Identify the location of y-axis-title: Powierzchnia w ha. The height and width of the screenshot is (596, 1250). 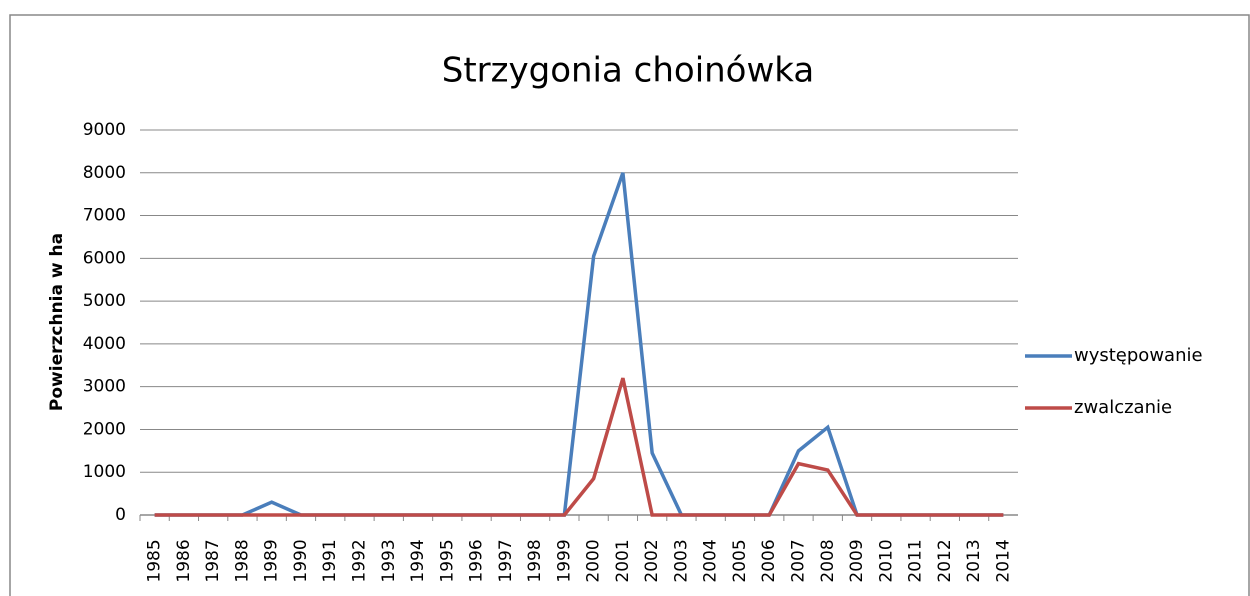
(57, 322).